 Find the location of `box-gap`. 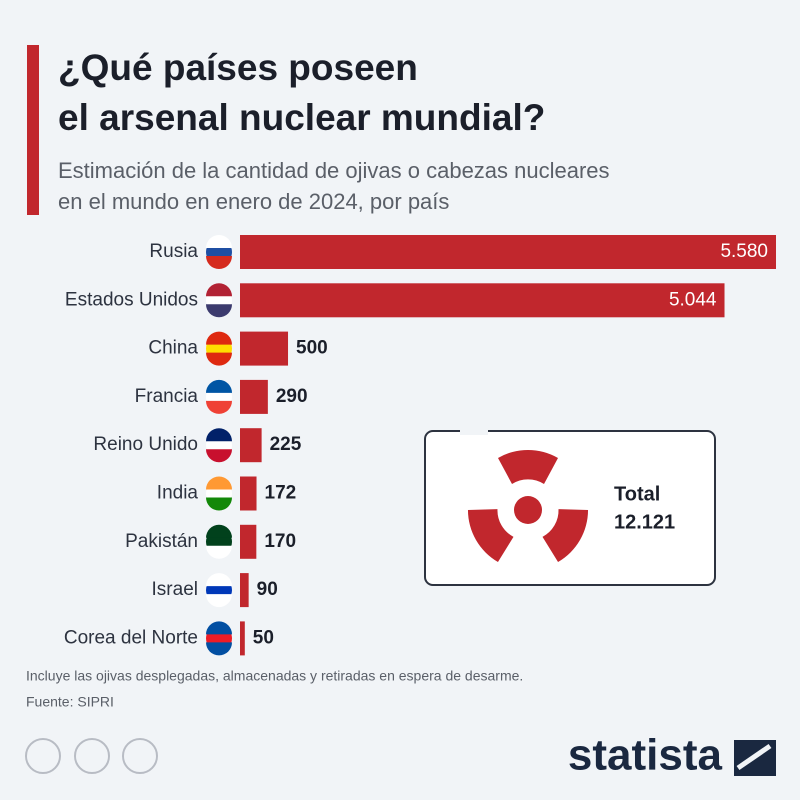

box-gap is located at coordinates (474, 431).